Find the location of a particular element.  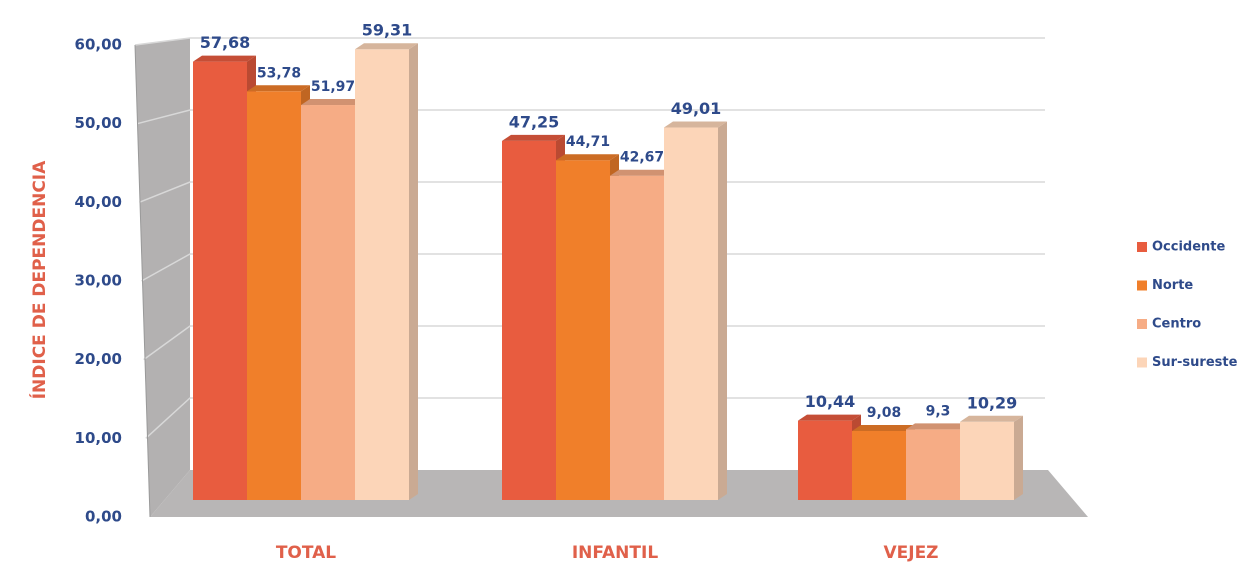

value-label: 53,78 is located at coordinates (279, 73).